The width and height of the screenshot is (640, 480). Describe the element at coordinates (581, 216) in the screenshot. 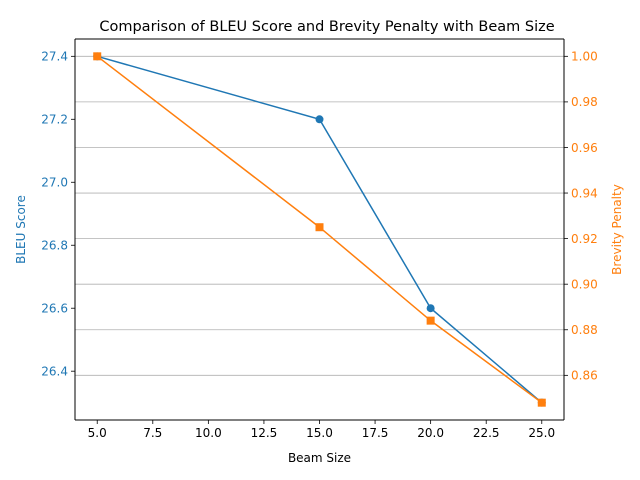

I see `y-axis-right: 0.86 0.88 0.90 0.92 0.94 0.96 0.98 1.00` at that location.